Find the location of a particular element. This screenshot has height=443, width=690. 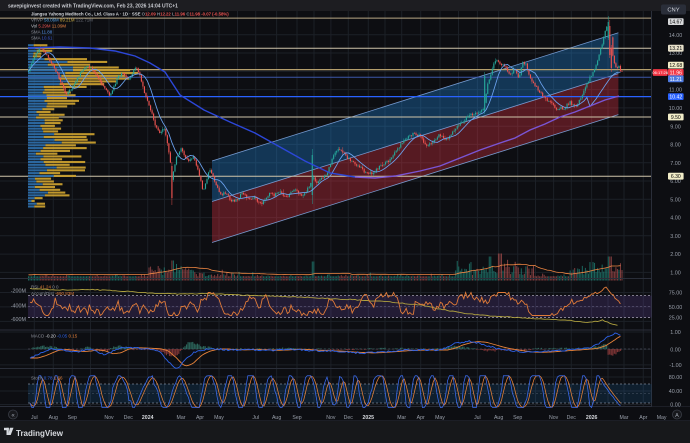

svg-text: 5.00 is located at coordinates (675, 200).